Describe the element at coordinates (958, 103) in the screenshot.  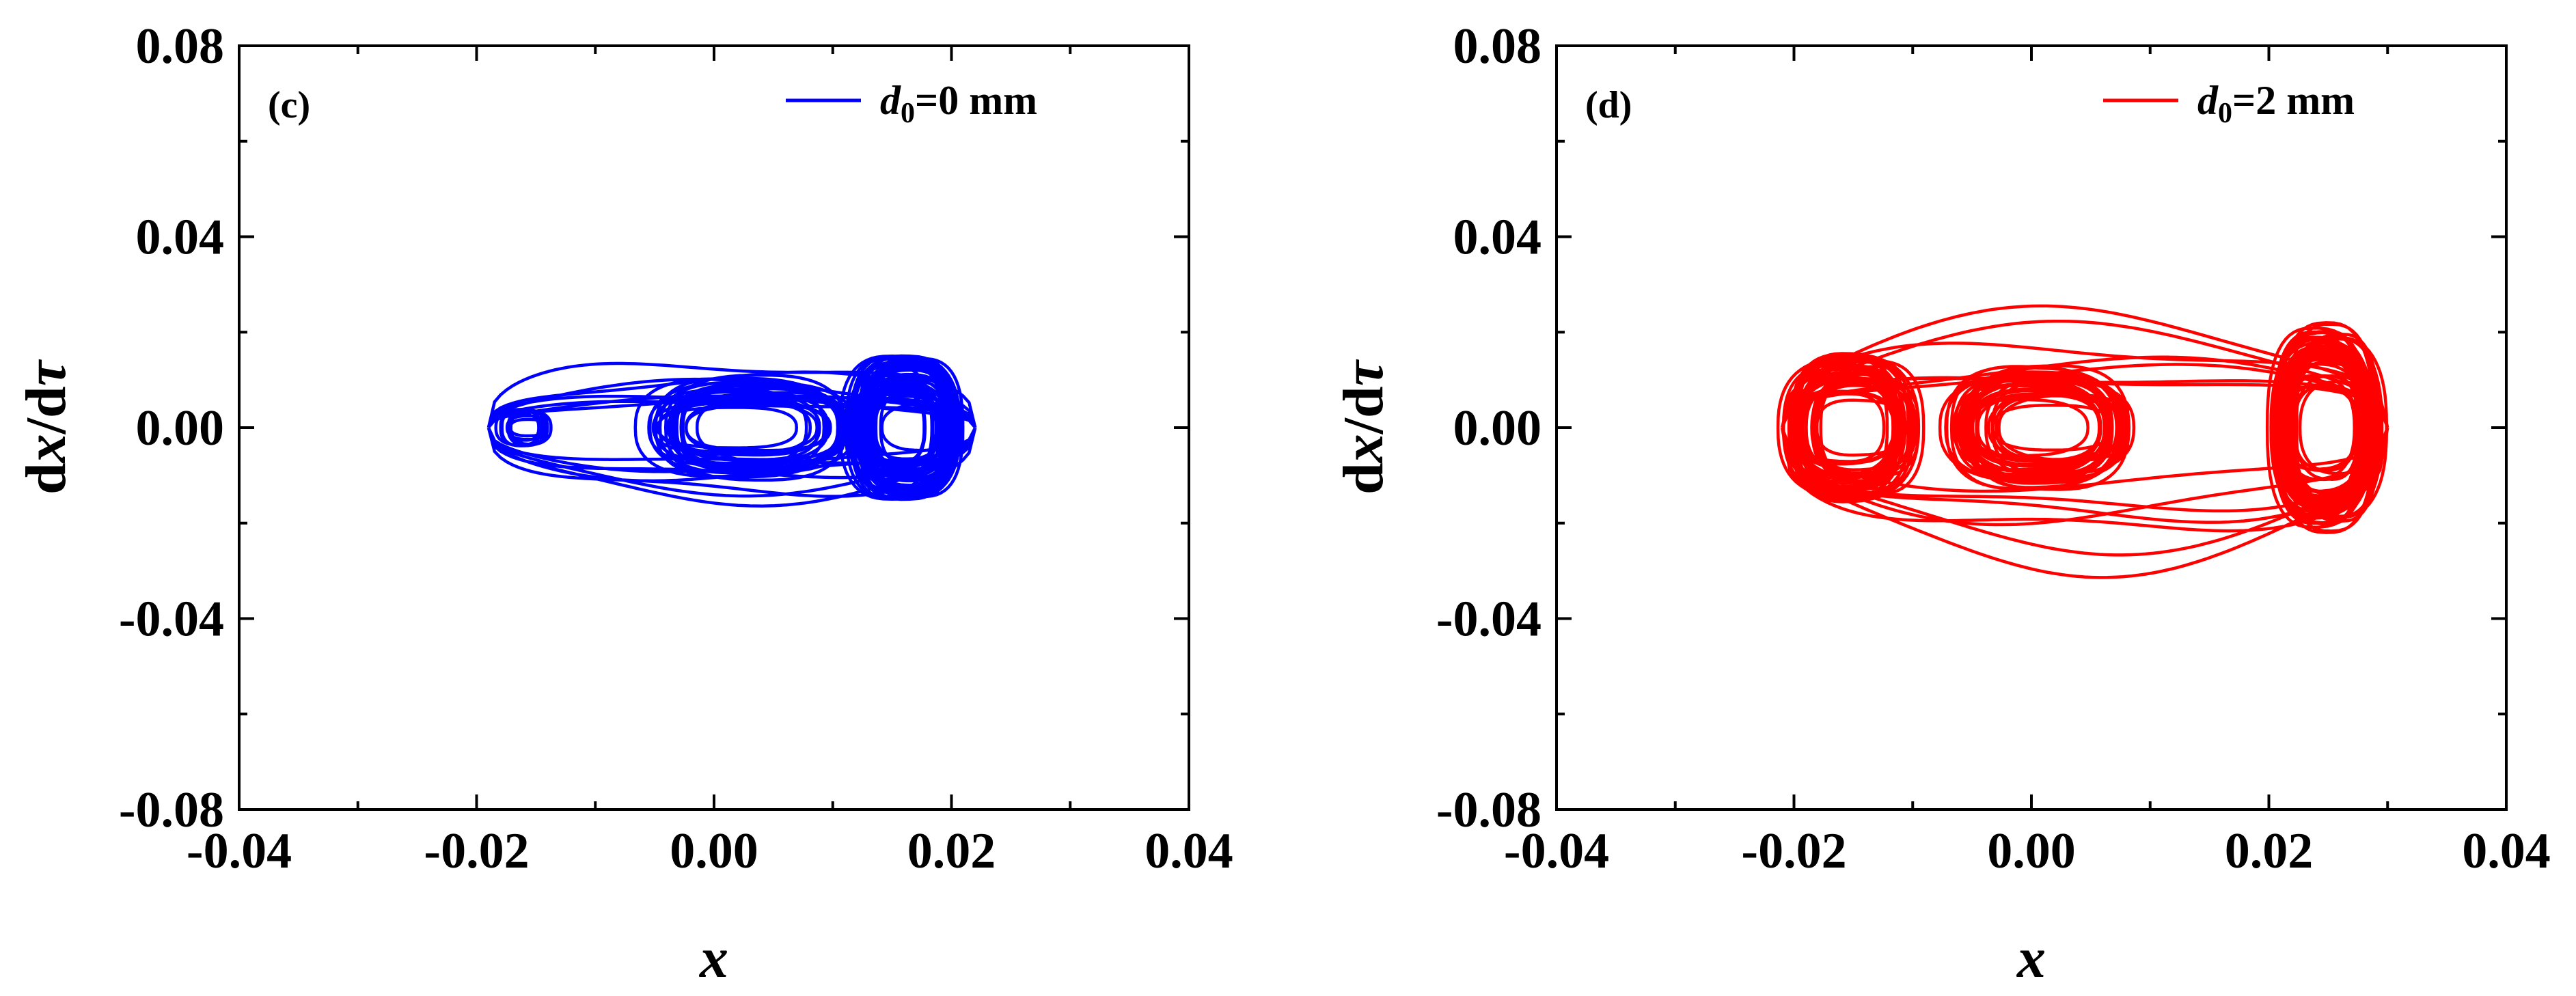
I see `legend-label: d0=0 mm` at that location.